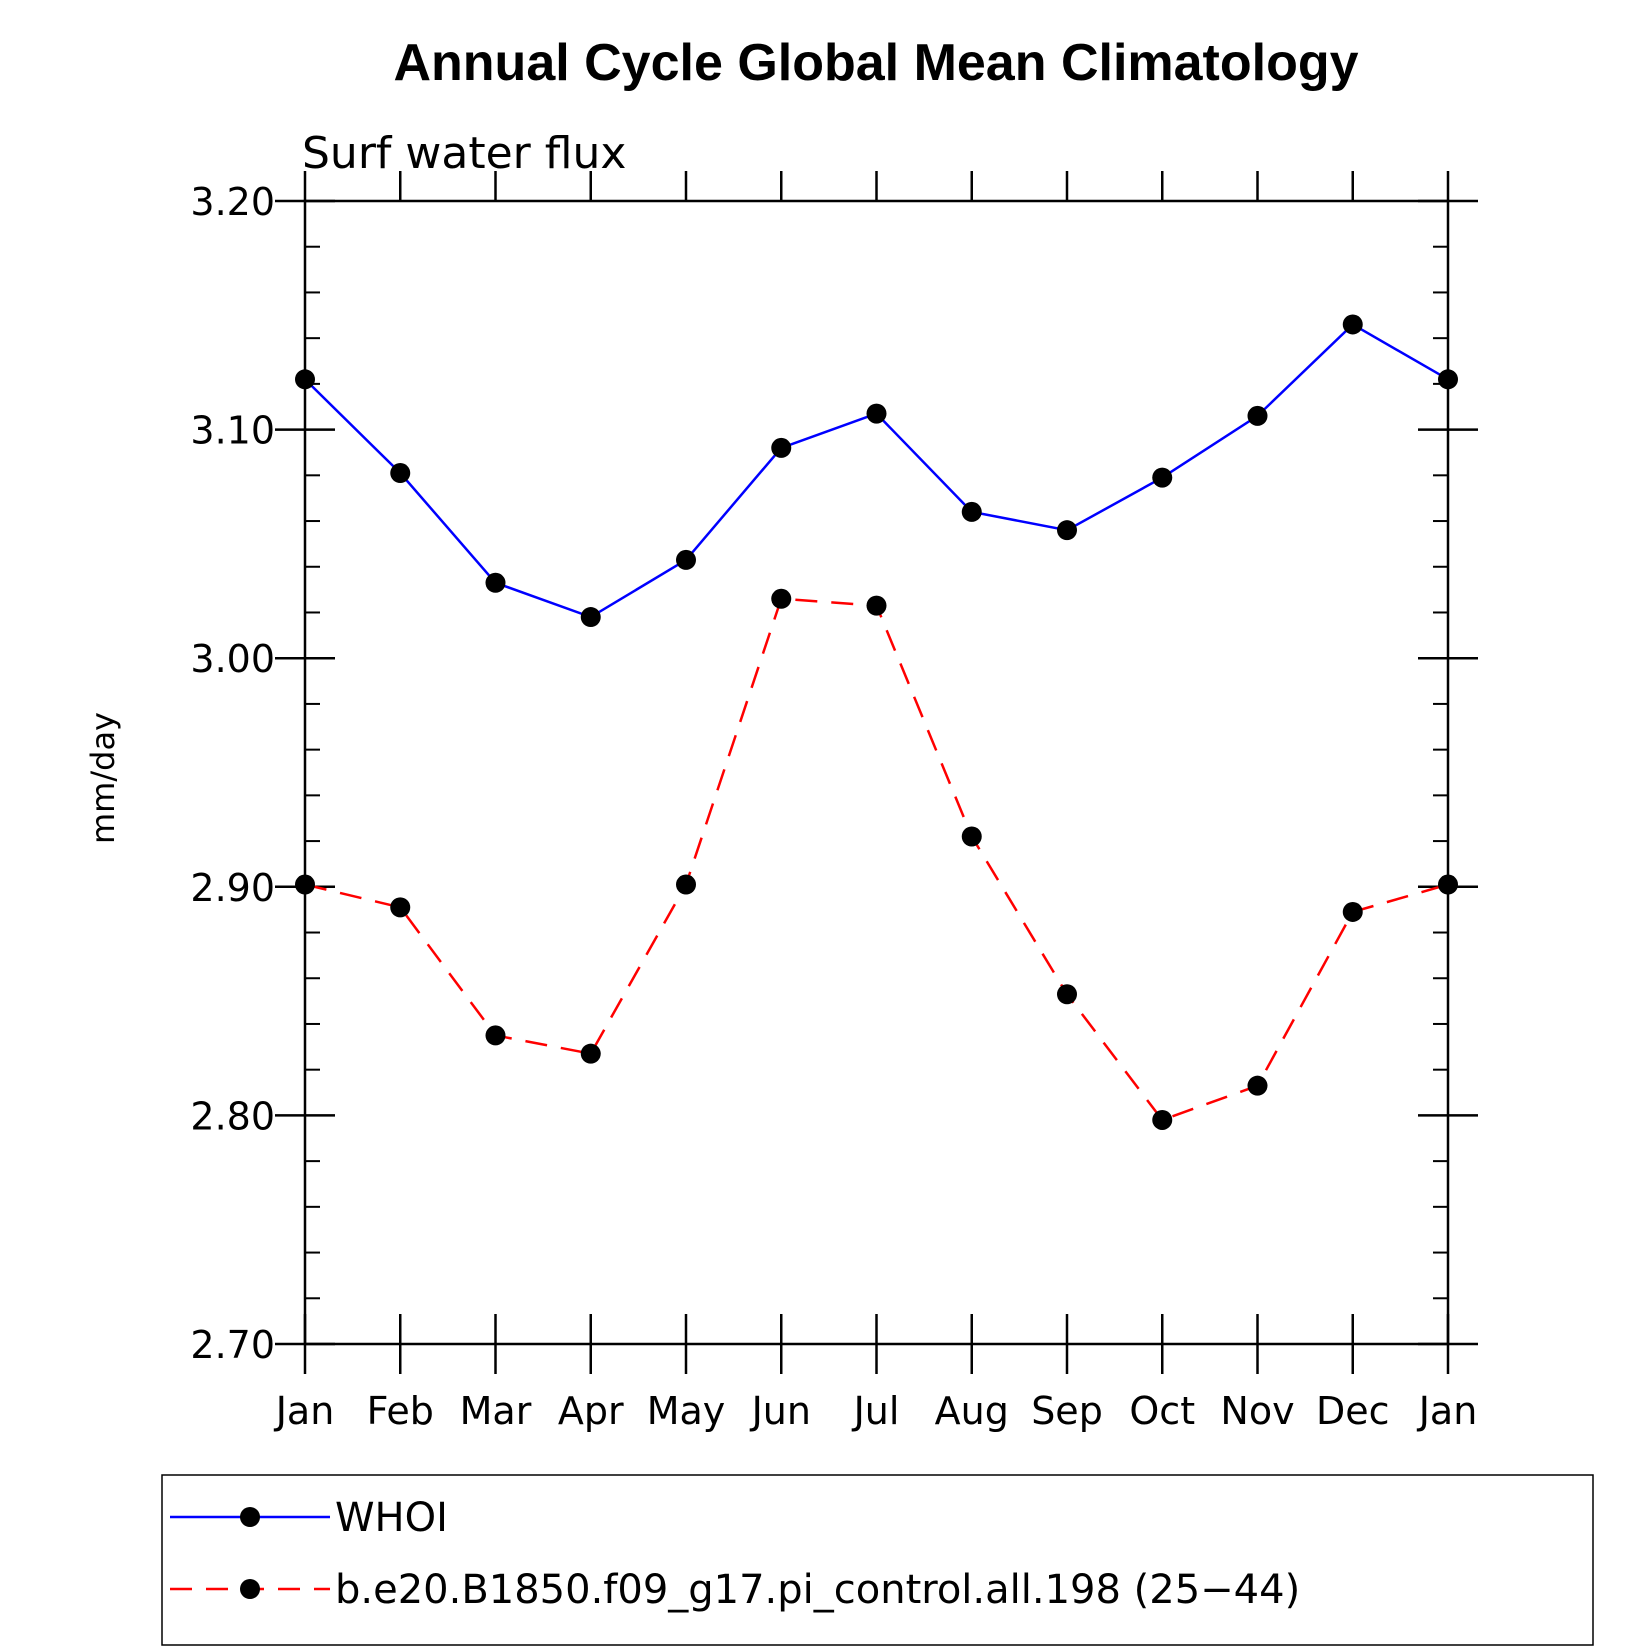  I want to click on x-tick-label: Nov, so click(1257, 1411).